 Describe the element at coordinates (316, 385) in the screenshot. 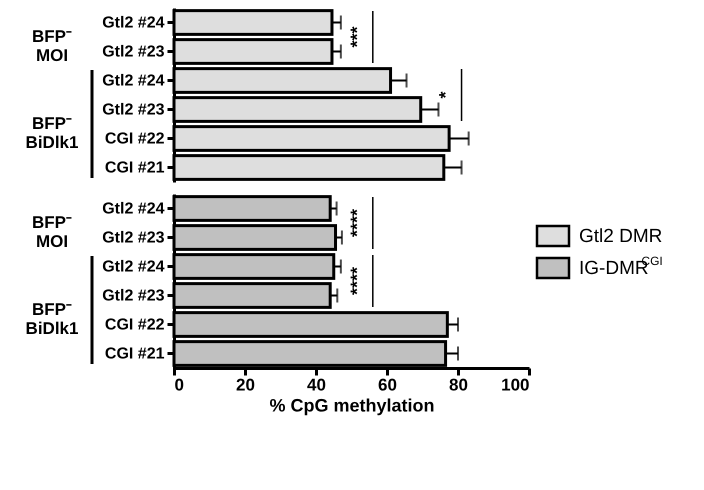

I see `x-tick-label: 40` at that location.